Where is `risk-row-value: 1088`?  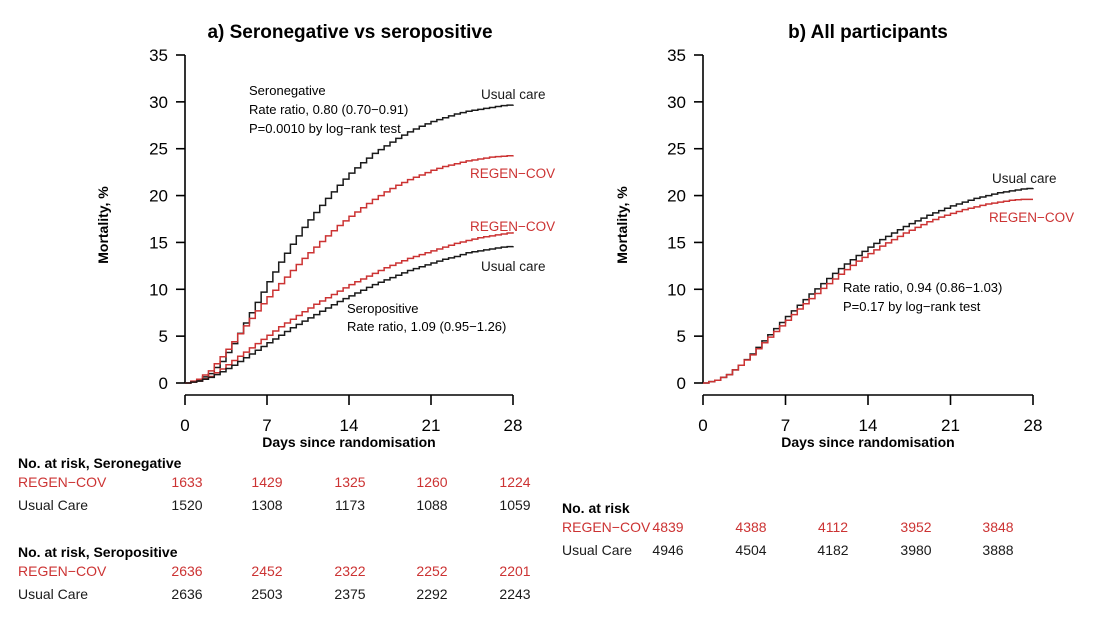
risk-row-value: 1088 is located at coordinates (431, 505).